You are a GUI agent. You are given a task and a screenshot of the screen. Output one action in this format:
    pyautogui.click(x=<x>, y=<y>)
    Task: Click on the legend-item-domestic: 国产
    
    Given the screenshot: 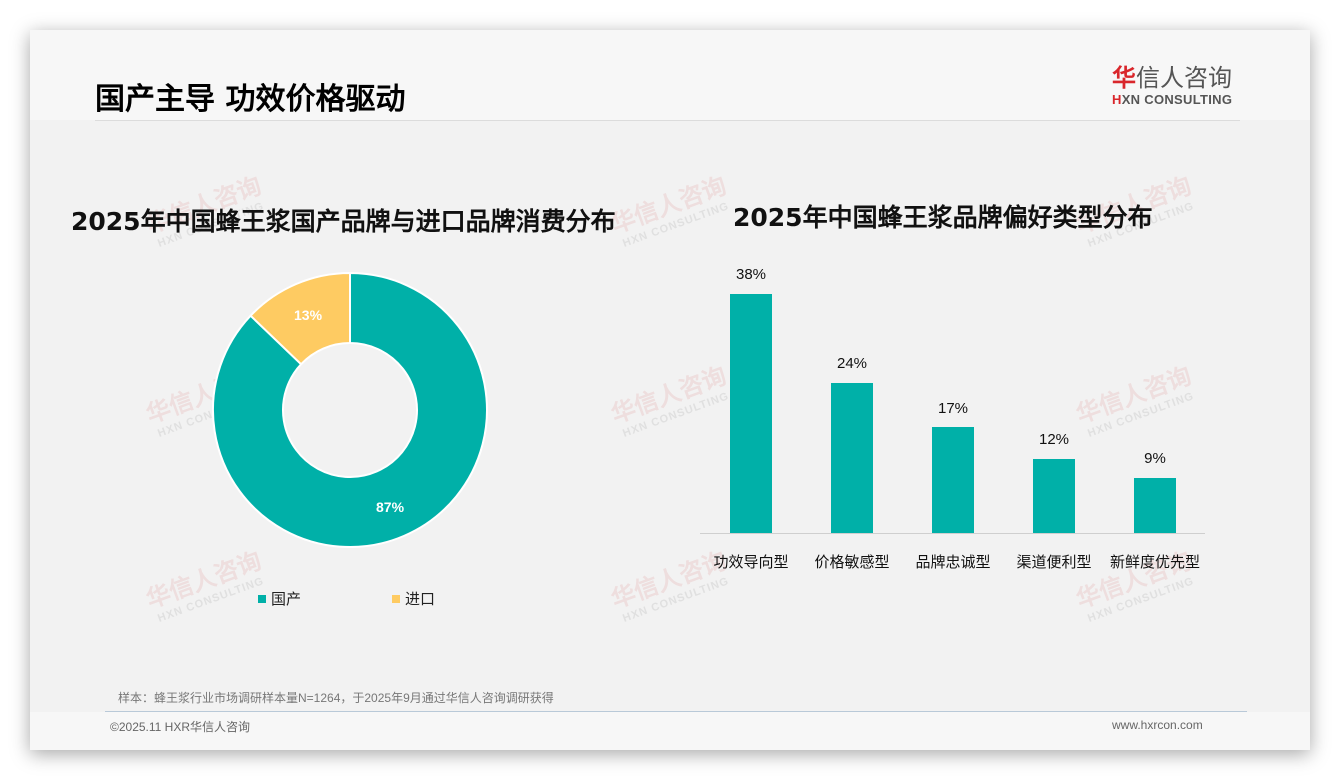 What is the action you would take?
    pyautogui.click(x=279, y=598)
    